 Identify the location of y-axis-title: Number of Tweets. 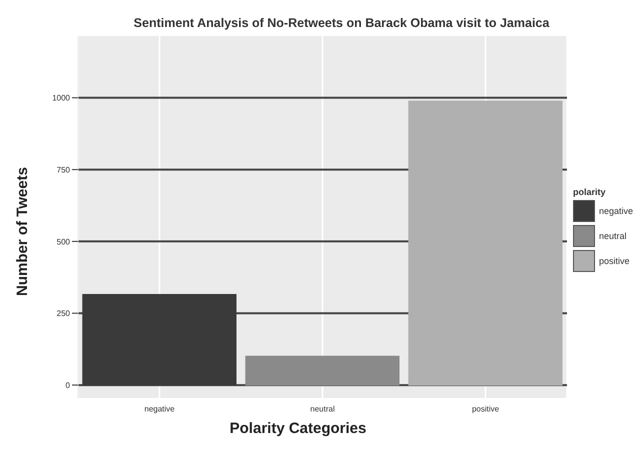
(22, 231).